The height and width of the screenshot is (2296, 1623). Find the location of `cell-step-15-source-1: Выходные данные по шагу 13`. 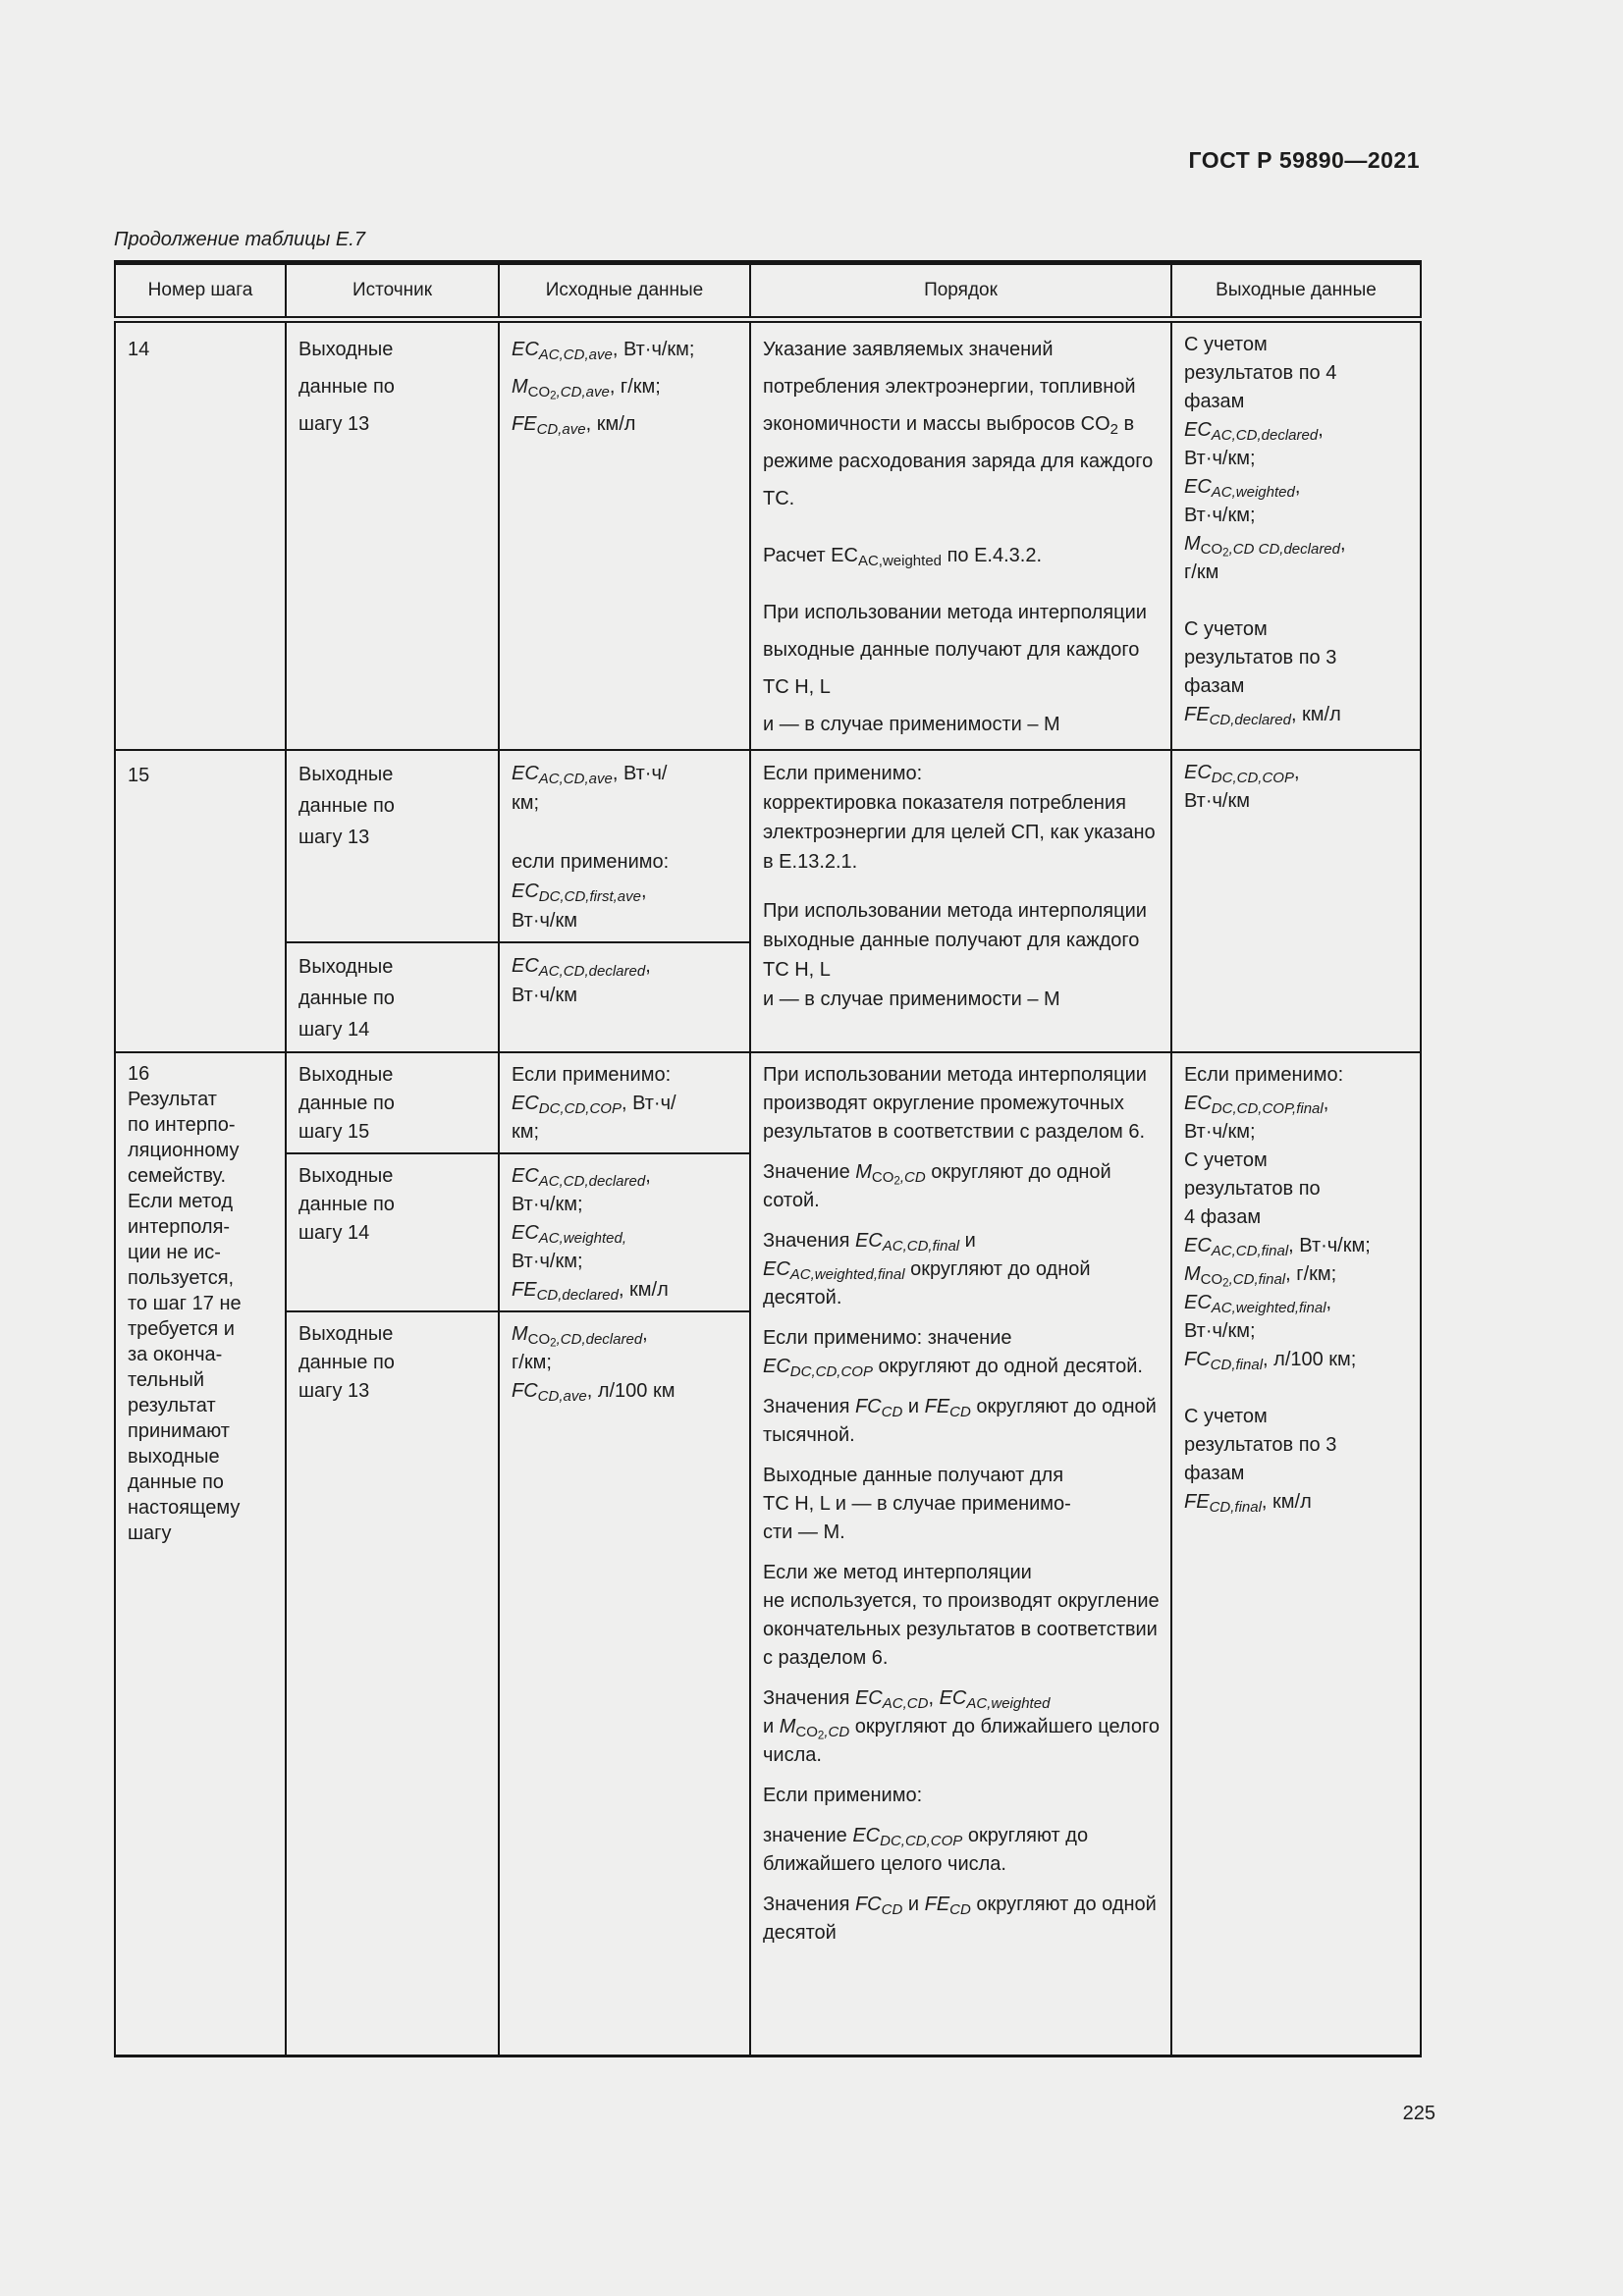

cell-step-15-source-1: Выходные данные по шагу 13 is located at coordinates (393, 846).